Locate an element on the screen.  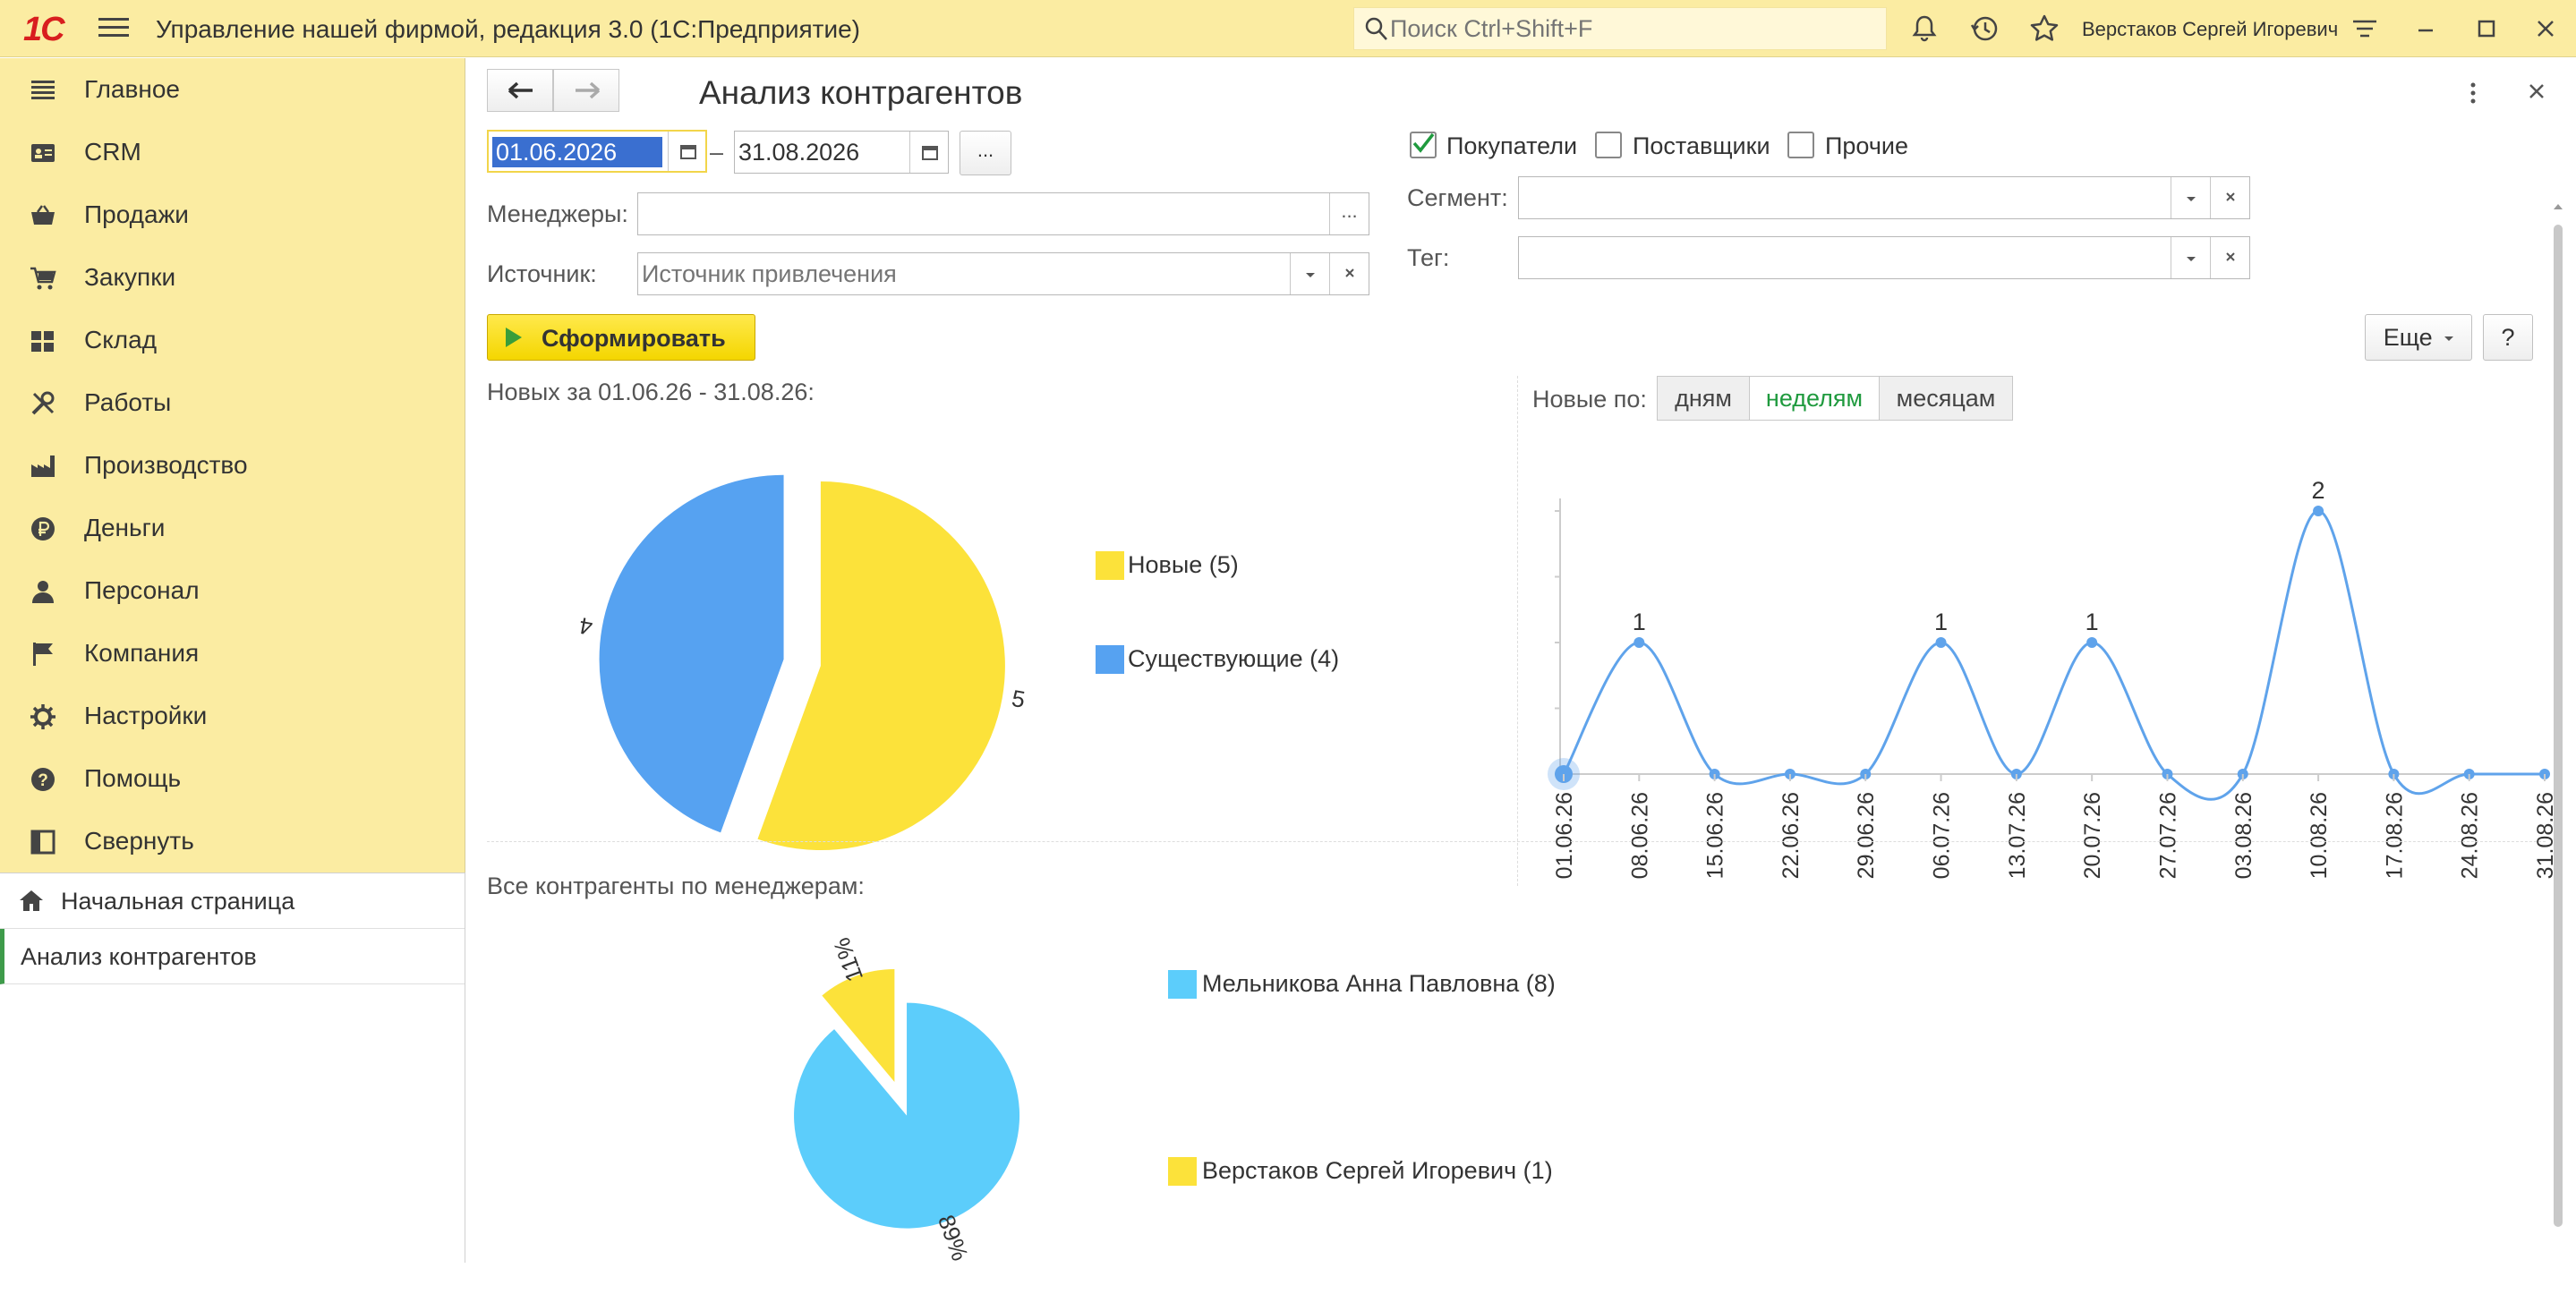
section-purchases: Закупки is located at coordinates (232, 277).